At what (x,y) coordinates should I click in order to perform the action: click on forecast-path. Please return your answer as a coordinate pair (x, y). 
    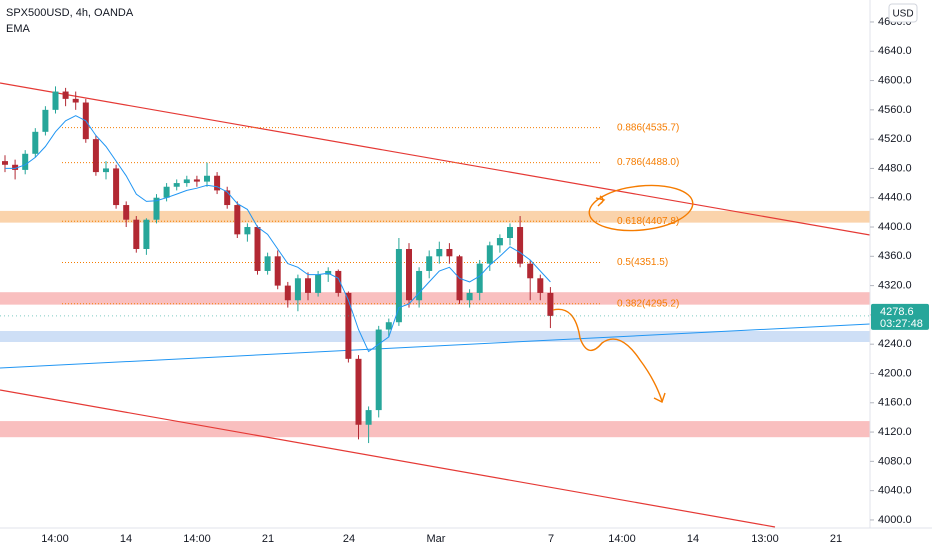
    Looking at the image, I should click on (607, 355).